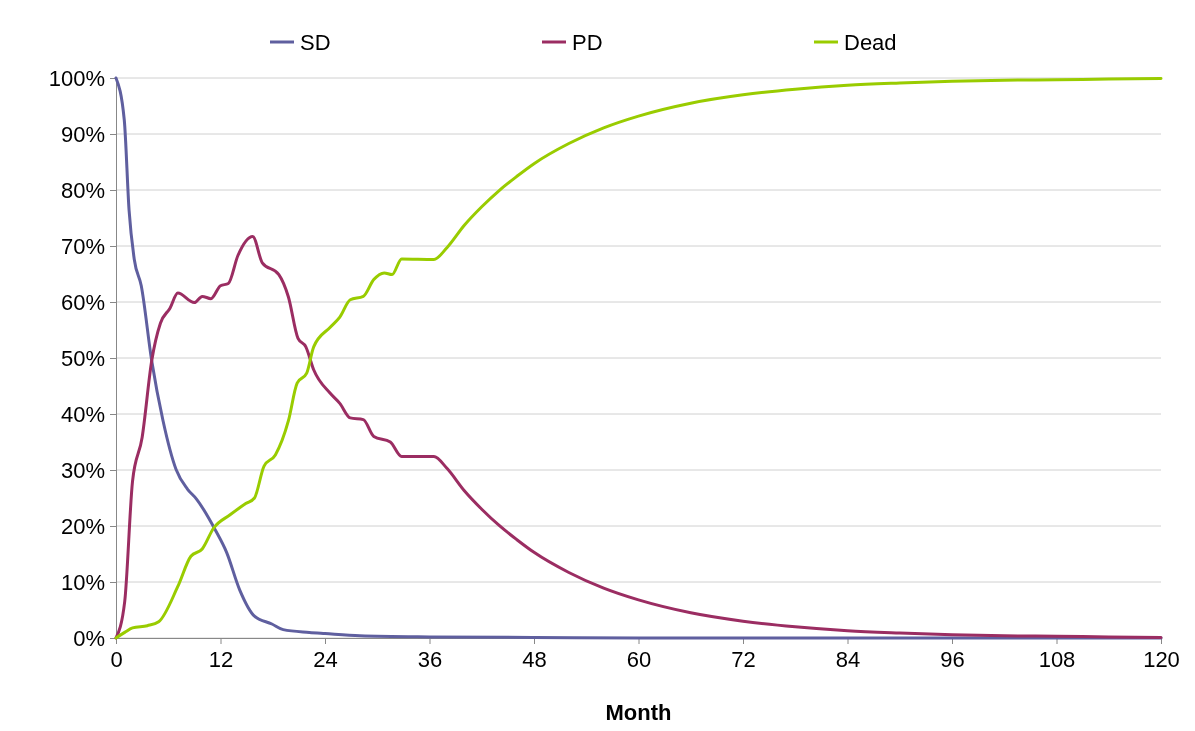  What do you see at coordinates (89, 638) in the screenshot?
I see `y-tick-label: 0%` at bounding box center [89, 638].